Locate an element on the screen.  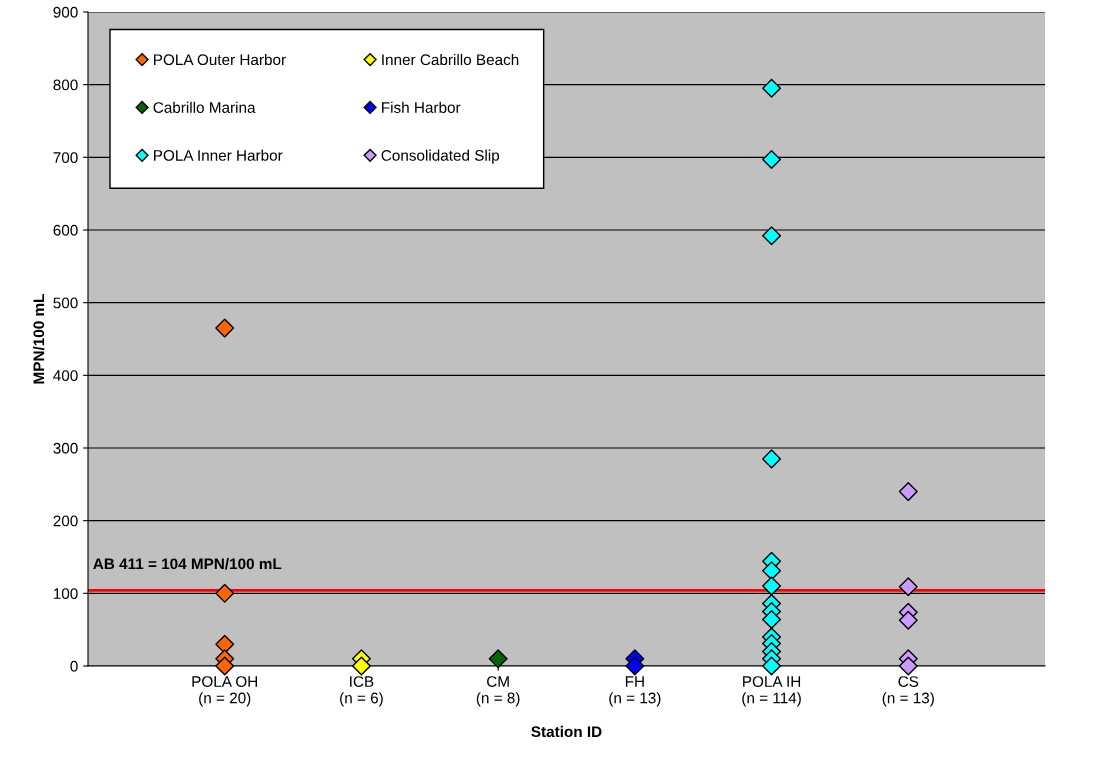
legend-label: POLA Outer Harbor is located at coordinates (220, 59).